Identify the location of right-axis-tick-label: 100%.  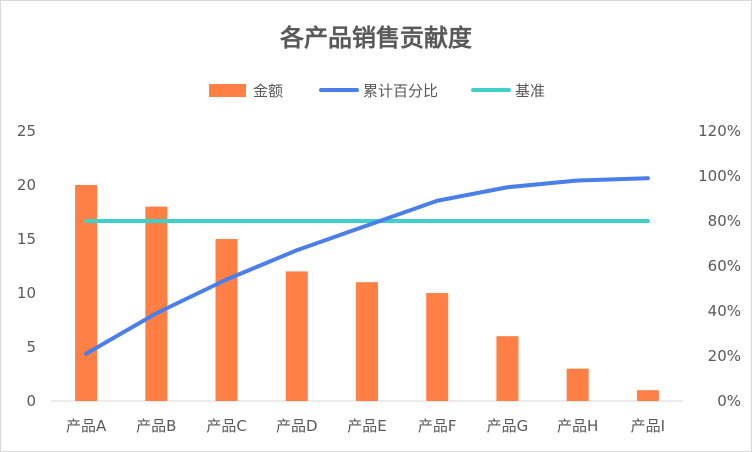
(719, 176).